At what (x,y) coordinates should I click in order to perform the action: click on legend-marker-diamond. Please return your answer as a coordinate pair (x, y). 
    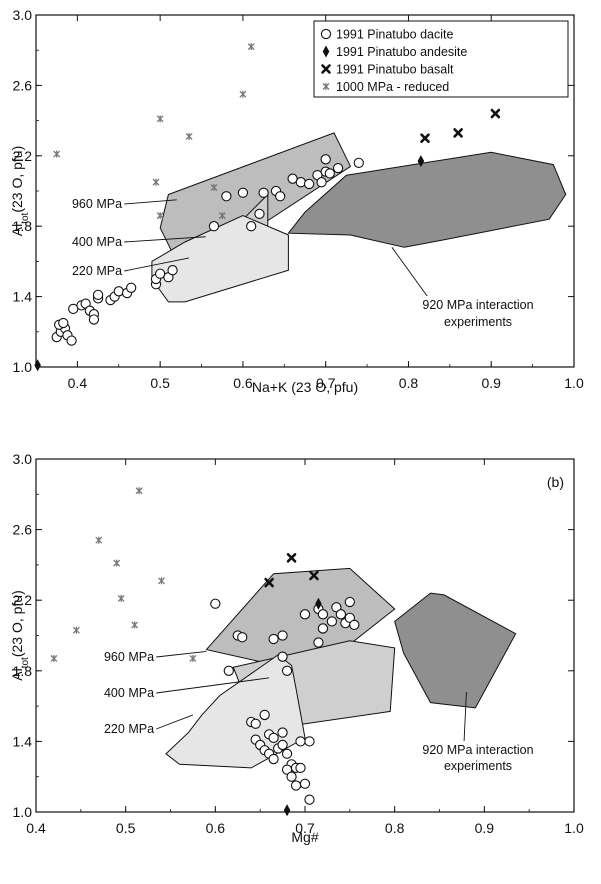
    Looking at the image, I should click on (326, 51).